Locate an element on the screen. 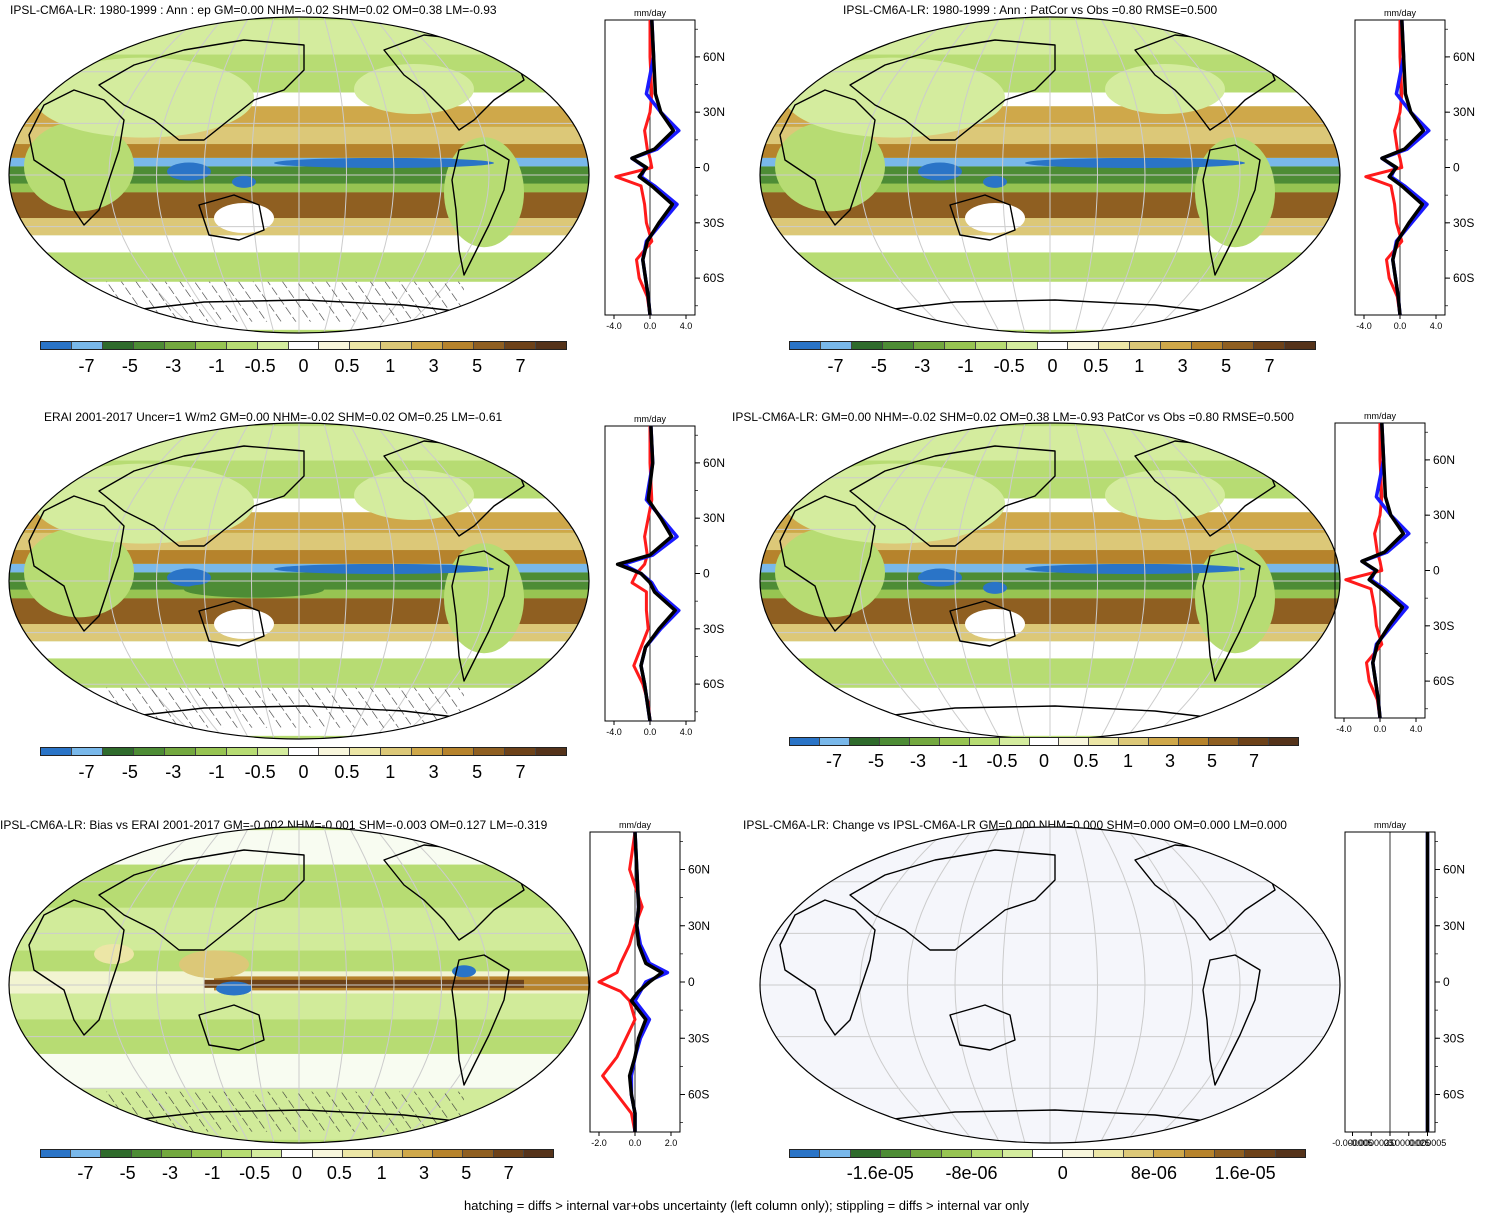 This screenshot has height=1217, width=1493. colorbar-label: -7 is located at coordinates (834, 761).